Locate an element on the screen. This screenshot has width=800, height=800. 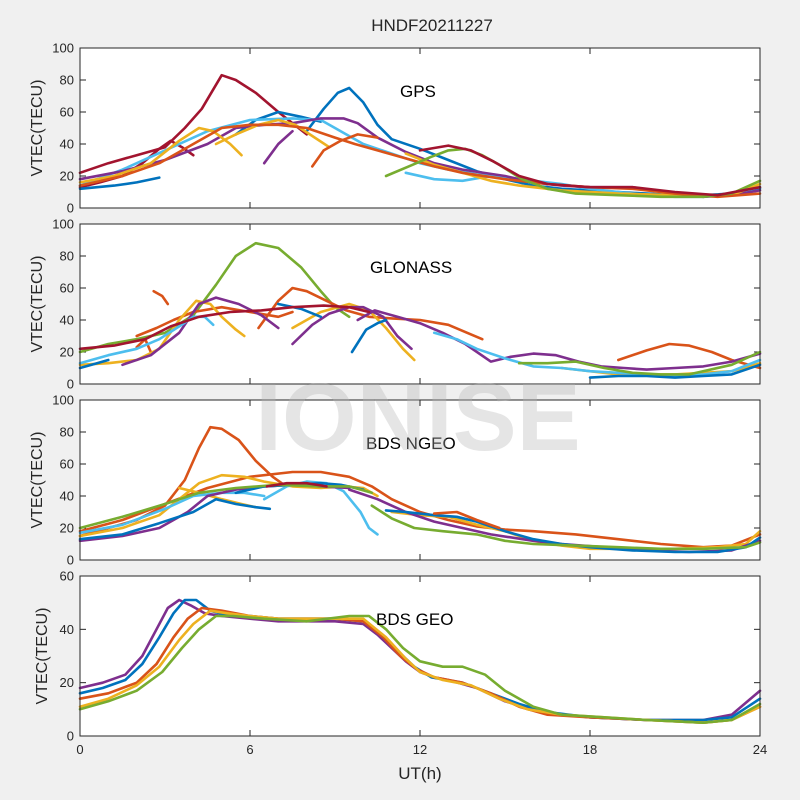
panel-1-ytick-label-0: 0 is located at coordinates (70, 208).